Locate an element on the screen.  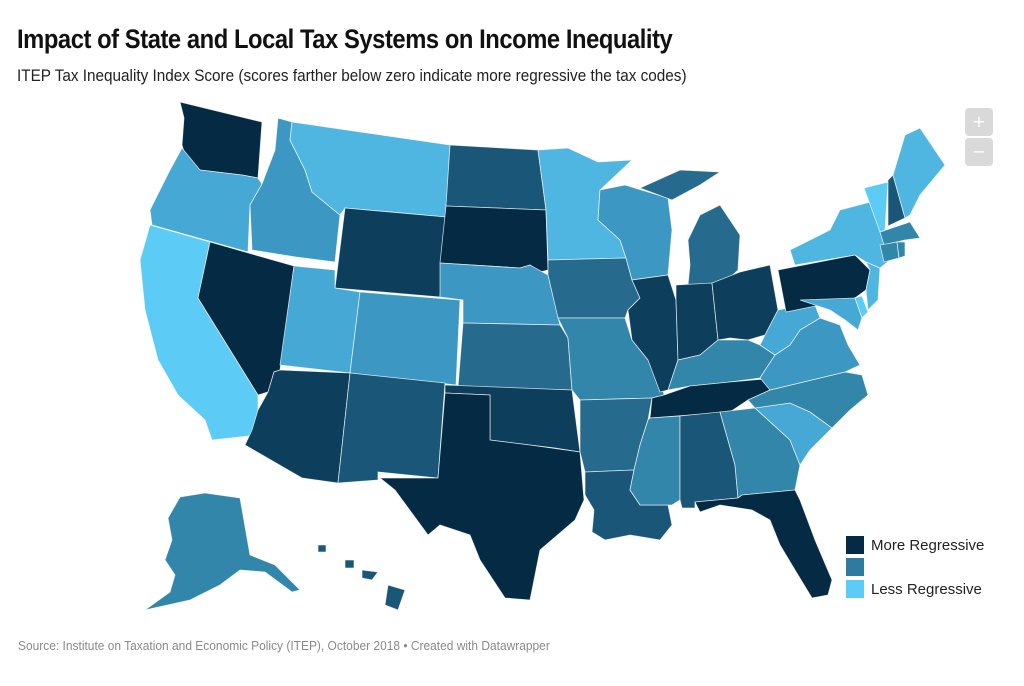
state-wyoming is located at coordinates (390, 252).